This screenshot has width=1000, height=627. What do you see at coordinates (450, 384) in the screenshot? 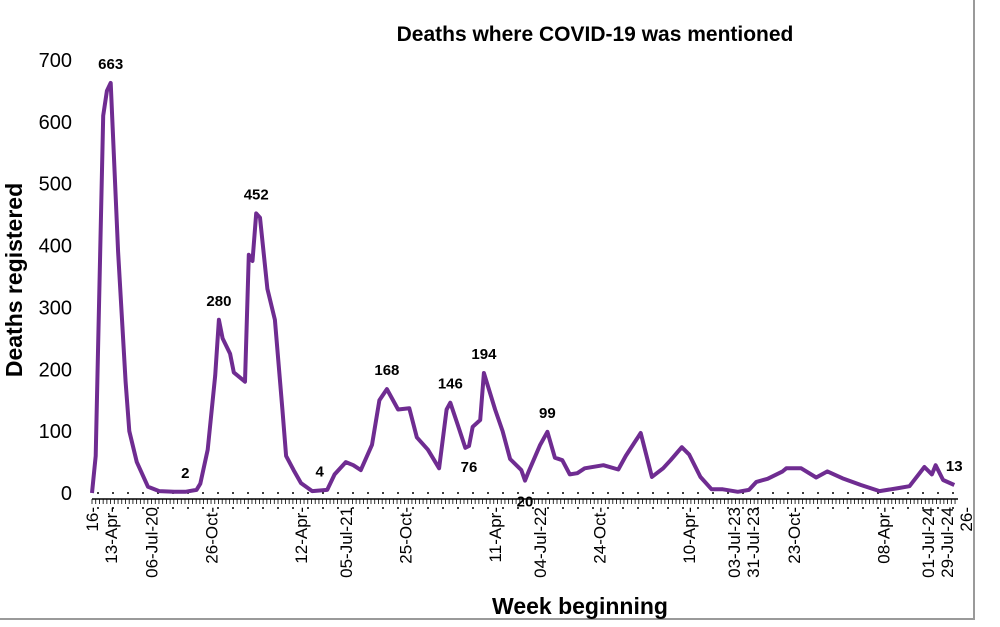
I see `data-label: 146` at bounding box center [450, 384].